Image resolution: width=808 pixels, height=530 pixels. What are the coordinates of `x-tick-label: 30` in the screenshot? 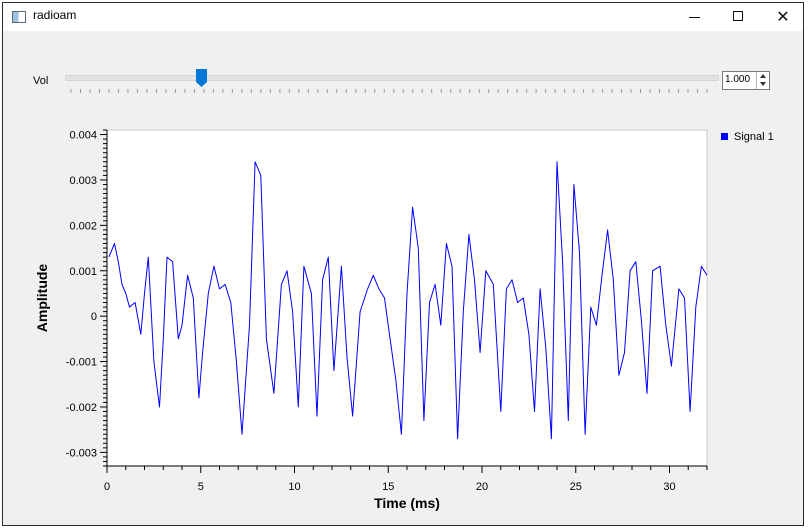 It's located at (669, 487).